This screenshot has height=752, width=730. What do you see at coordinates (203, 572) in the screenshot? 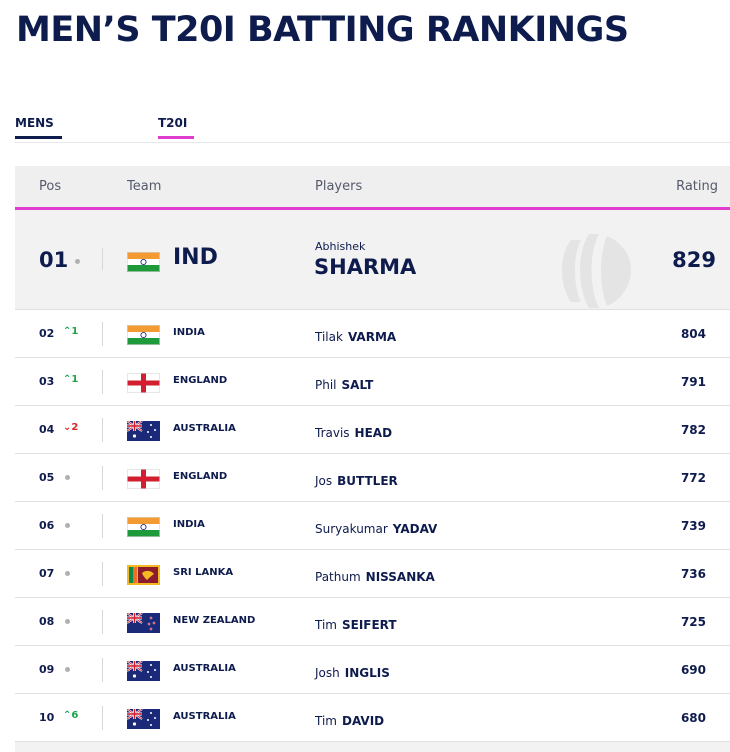
I see `country-name: SRI LANKA` at bounding box center [203, 572].